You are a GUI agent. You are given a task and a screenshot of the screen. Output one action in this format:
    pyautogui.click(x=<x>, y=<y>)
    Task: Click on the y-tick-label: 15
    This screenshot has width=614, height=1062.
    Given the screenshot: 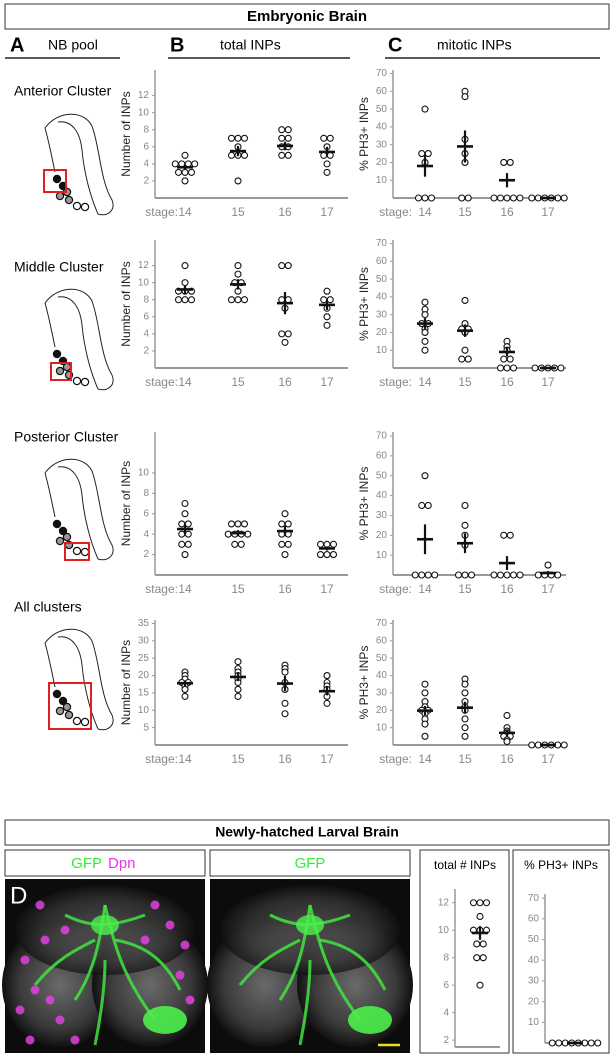 What is the action you would take?
    pyautogui.click(x=144, y=693)
    